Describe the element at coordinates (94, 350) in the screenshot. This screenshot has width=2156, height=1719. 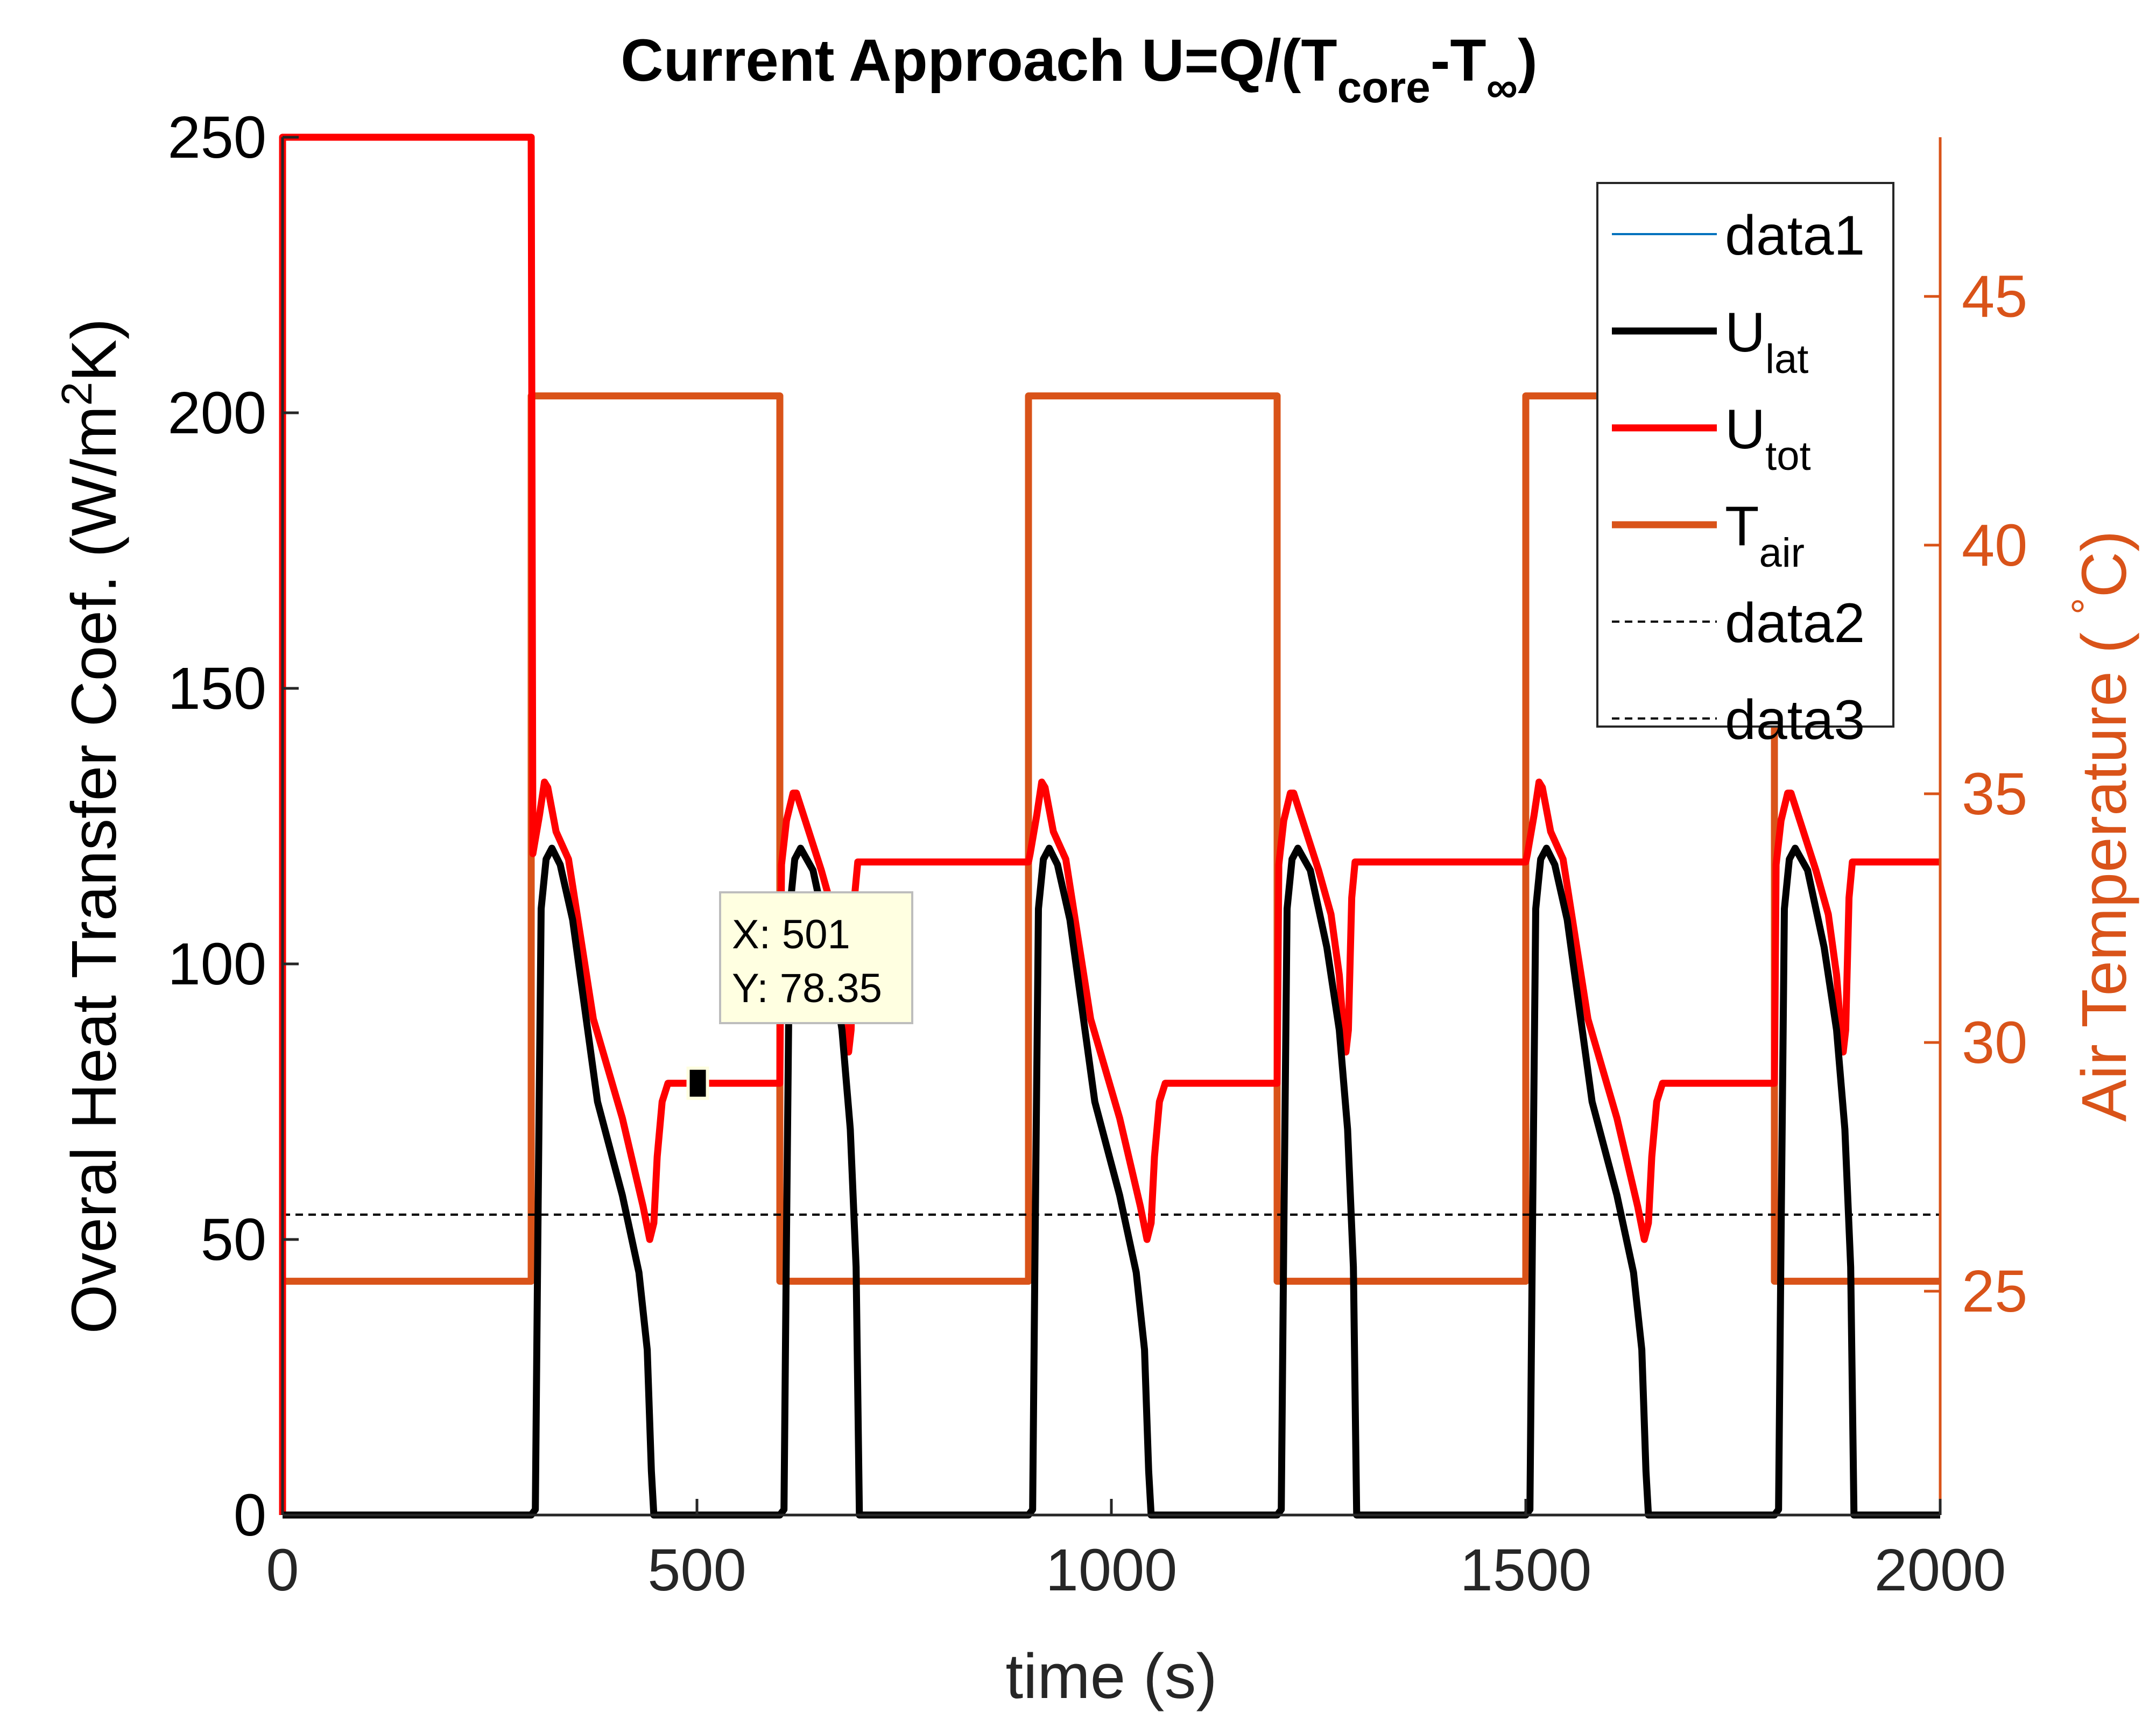
I see `y-label-post: K)` at that location.